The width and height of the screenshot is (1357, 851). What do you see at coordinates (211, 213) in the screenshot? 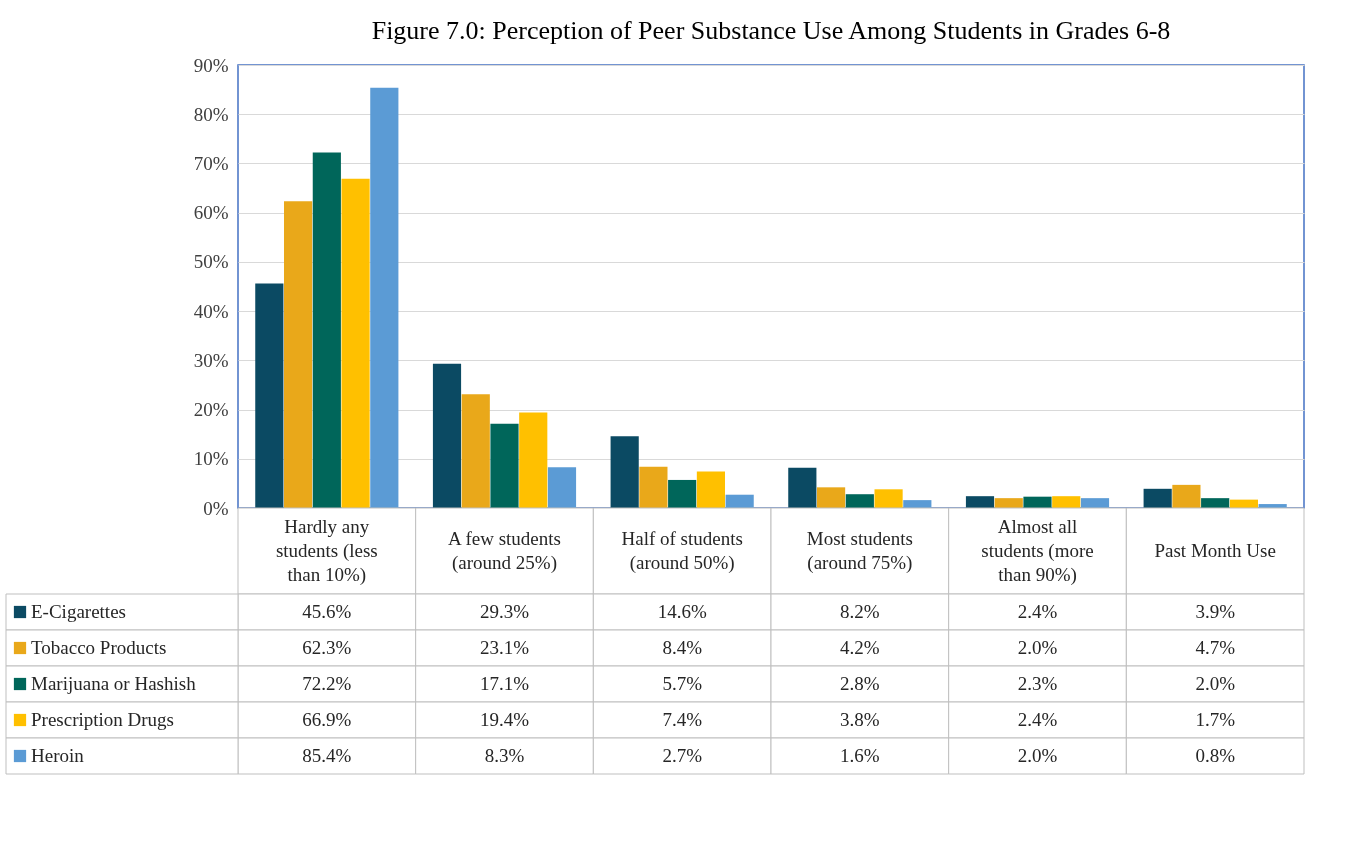
I see `y-tick-label: 60%` at bounding box center [211, 213].